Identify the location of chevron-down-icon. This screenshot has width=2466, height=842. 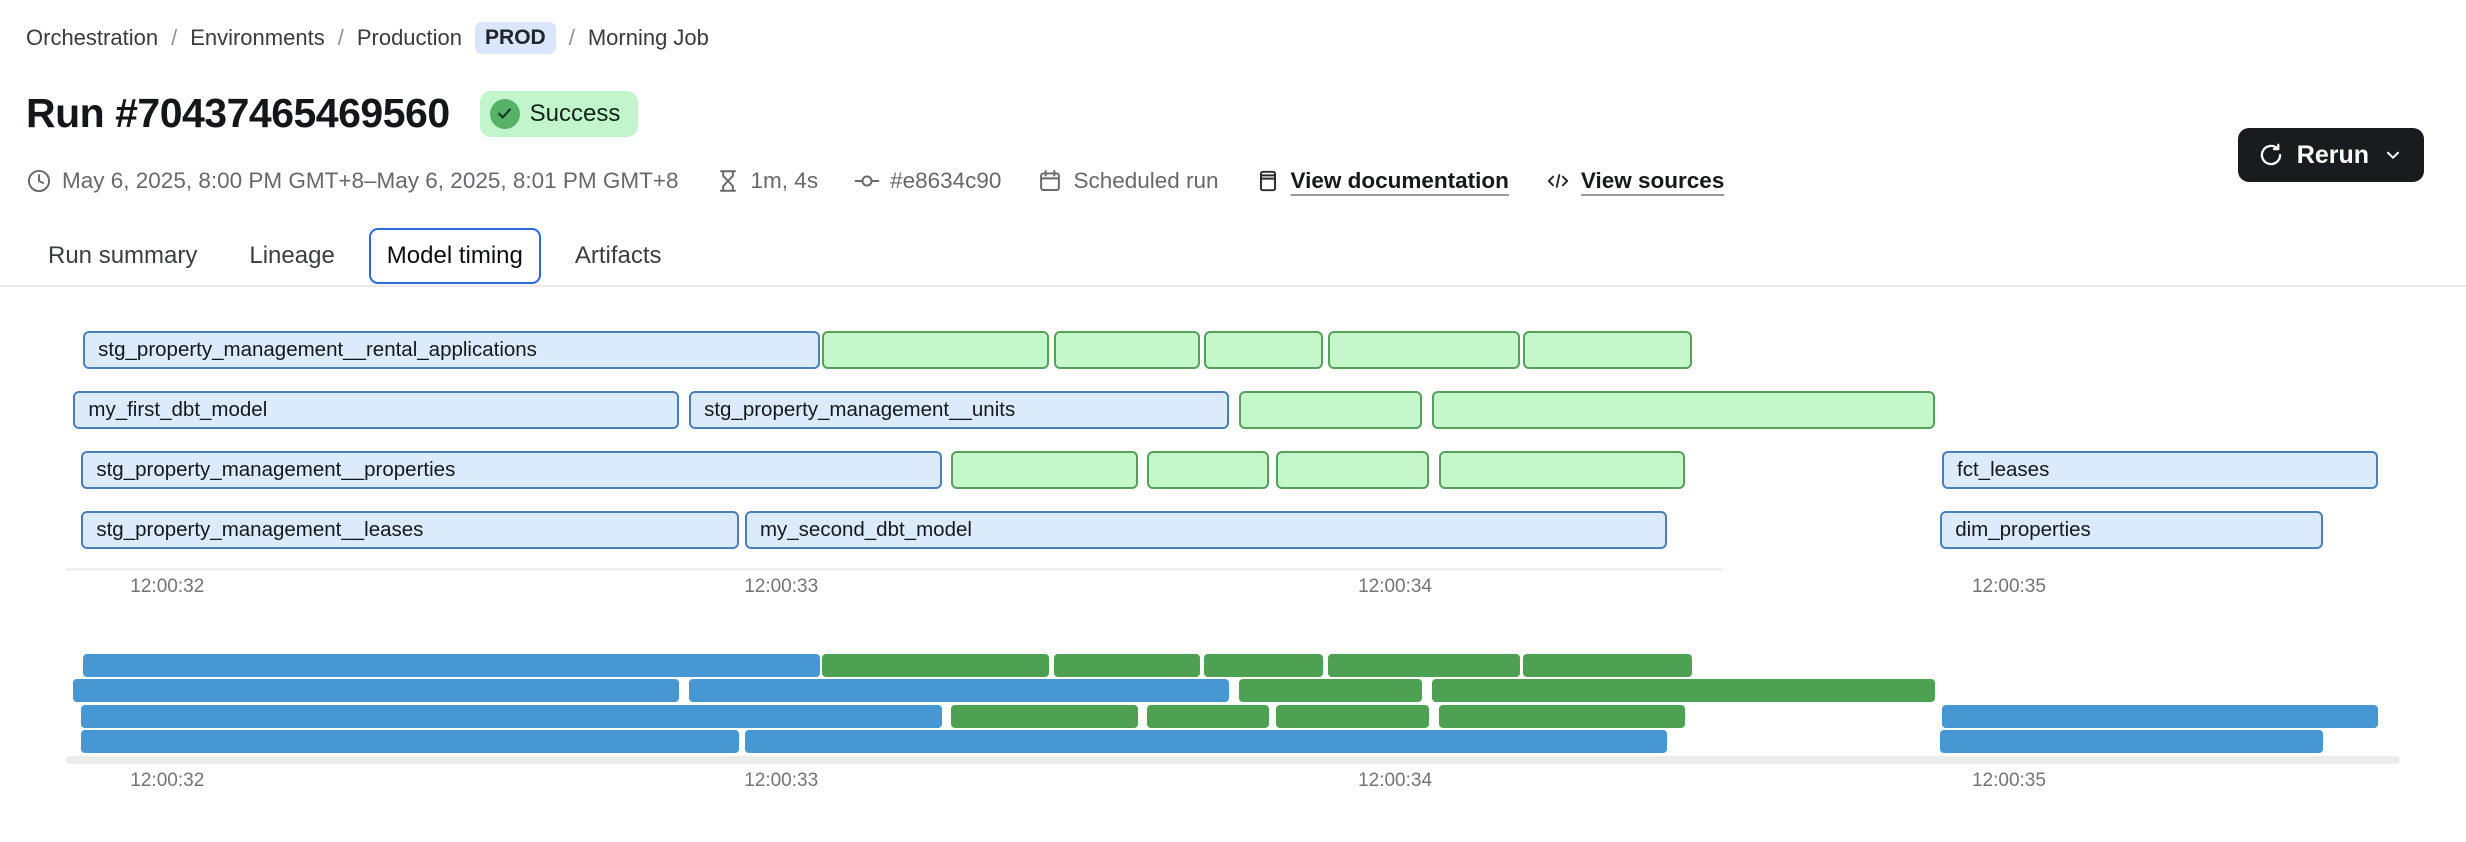
(2393, 155).